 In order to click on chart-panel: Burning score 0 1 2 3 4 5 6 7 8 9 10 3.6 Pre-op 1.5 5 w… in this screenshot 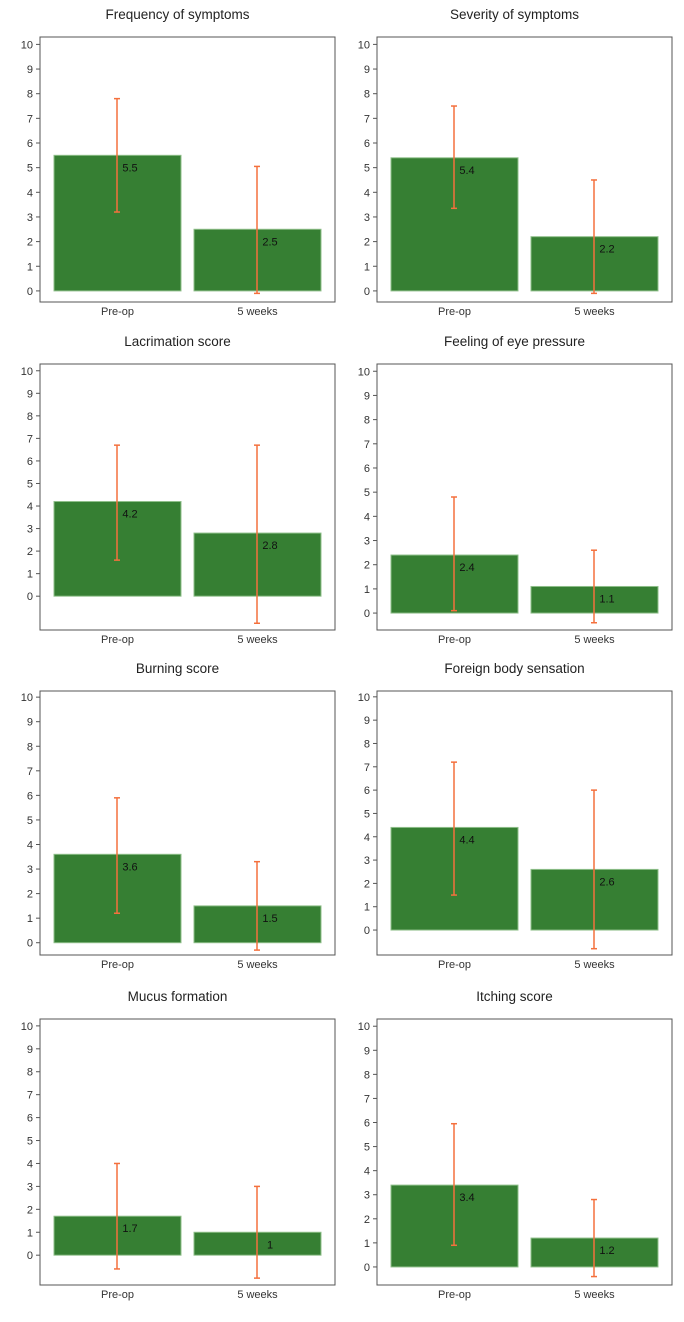, I will do `click(178, 816)`.